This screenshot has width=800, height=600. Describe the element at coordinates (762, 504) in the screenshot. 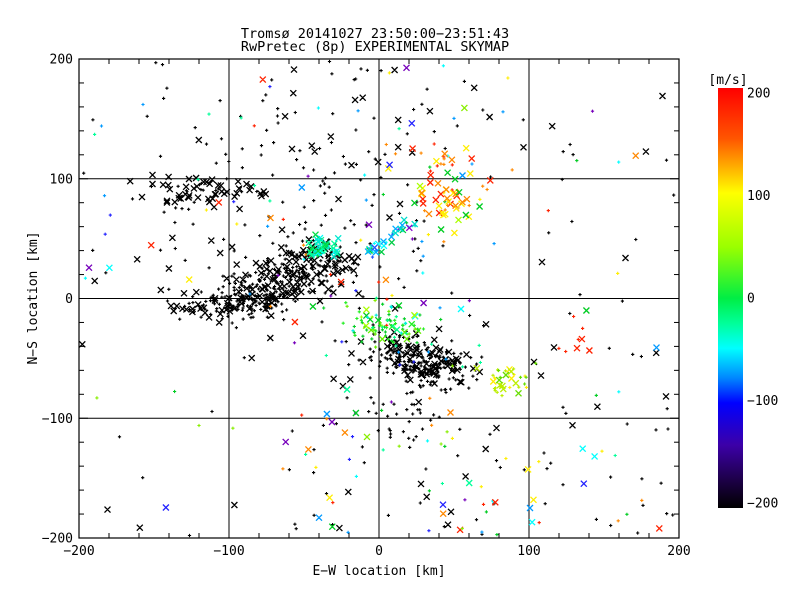

I see `colorbar-tick-label: −200` at that location.